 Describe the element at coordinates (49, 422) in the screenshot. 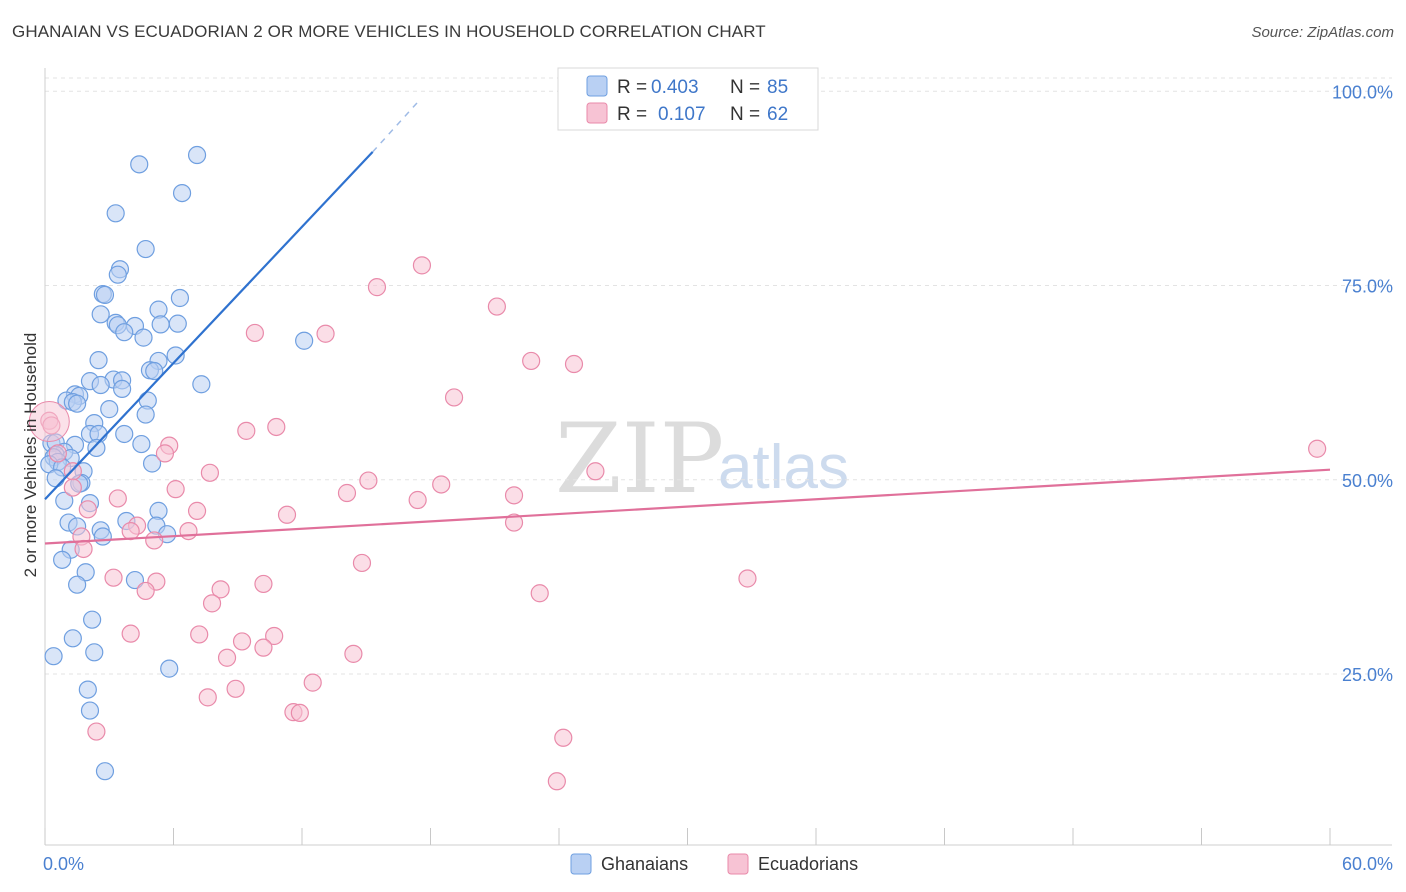

I see `ecuadorian-point-large` at that location.